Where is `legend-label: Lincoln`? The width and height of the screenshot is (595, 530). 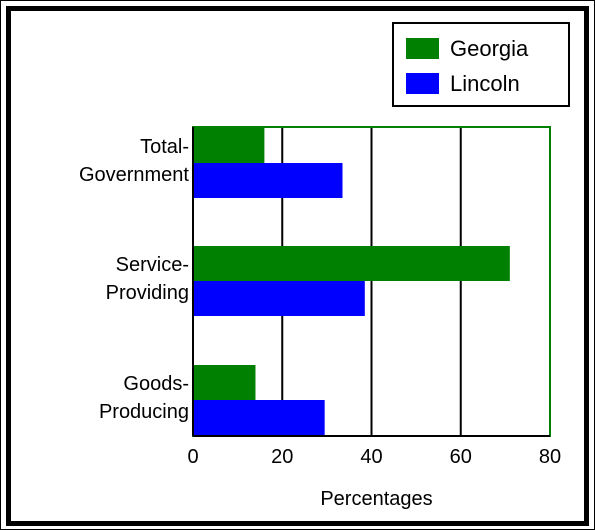
legend-label: Lincoln is located at coordinates (485, 83).